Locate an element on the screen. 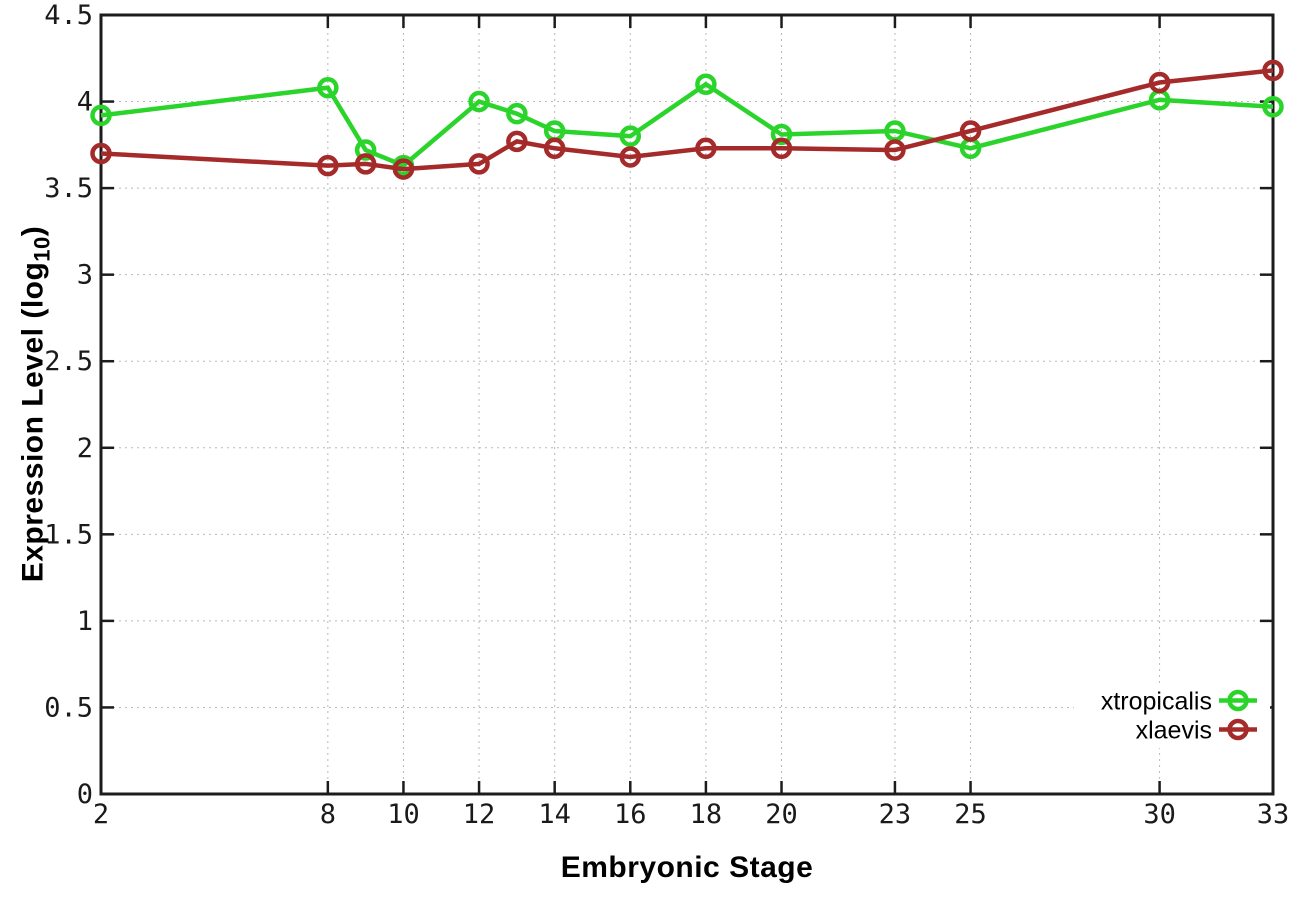 The image size is (1296, 907). y-tick-label: 3.5 is located at coordinates (68, 188).